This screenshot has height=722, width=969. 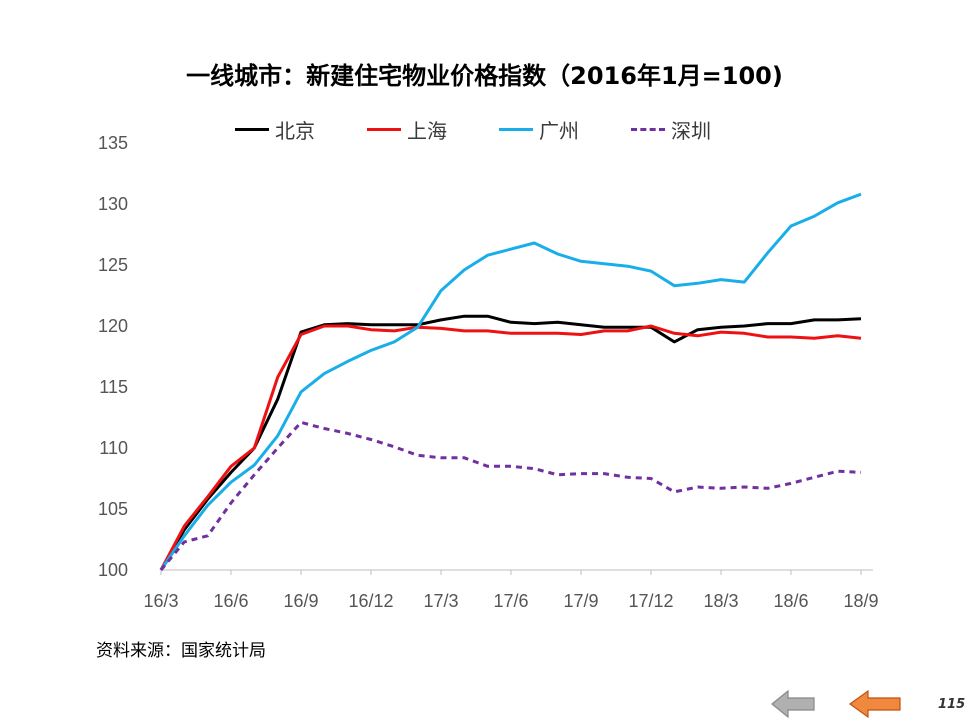 I want to click on y-tick-label: 115, so click(x=113, y=387).